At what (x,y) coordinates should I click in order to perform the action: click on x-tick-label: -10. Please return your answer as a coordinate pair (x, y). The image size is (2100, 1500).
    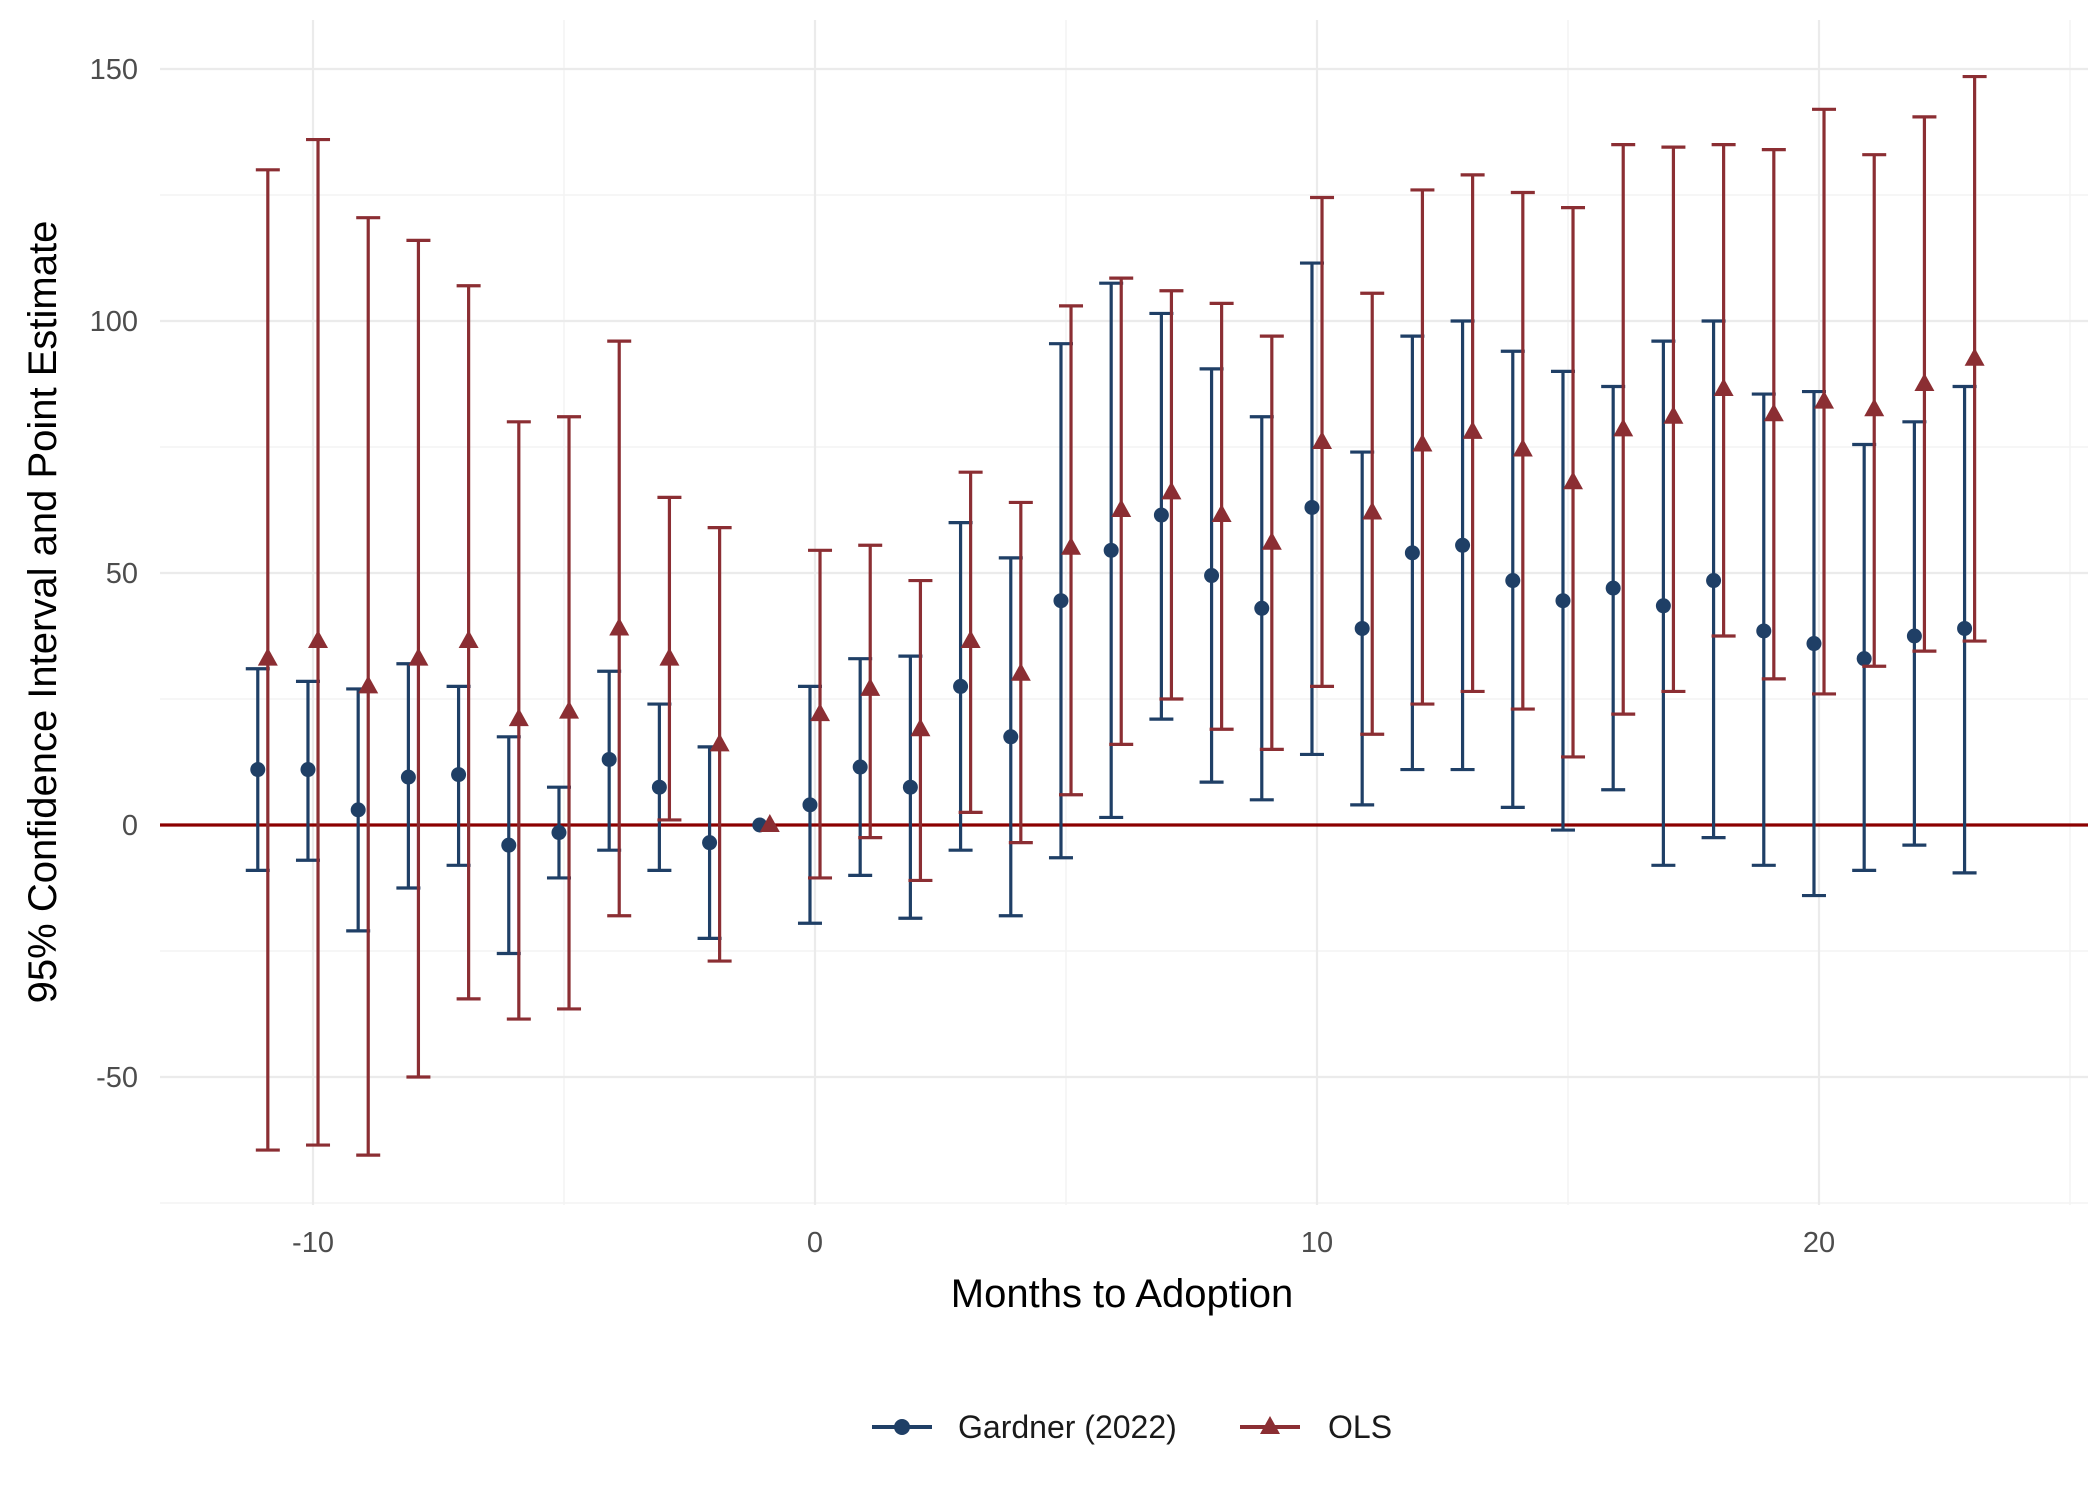
    Looking at the image, I should click on (313, 1243).